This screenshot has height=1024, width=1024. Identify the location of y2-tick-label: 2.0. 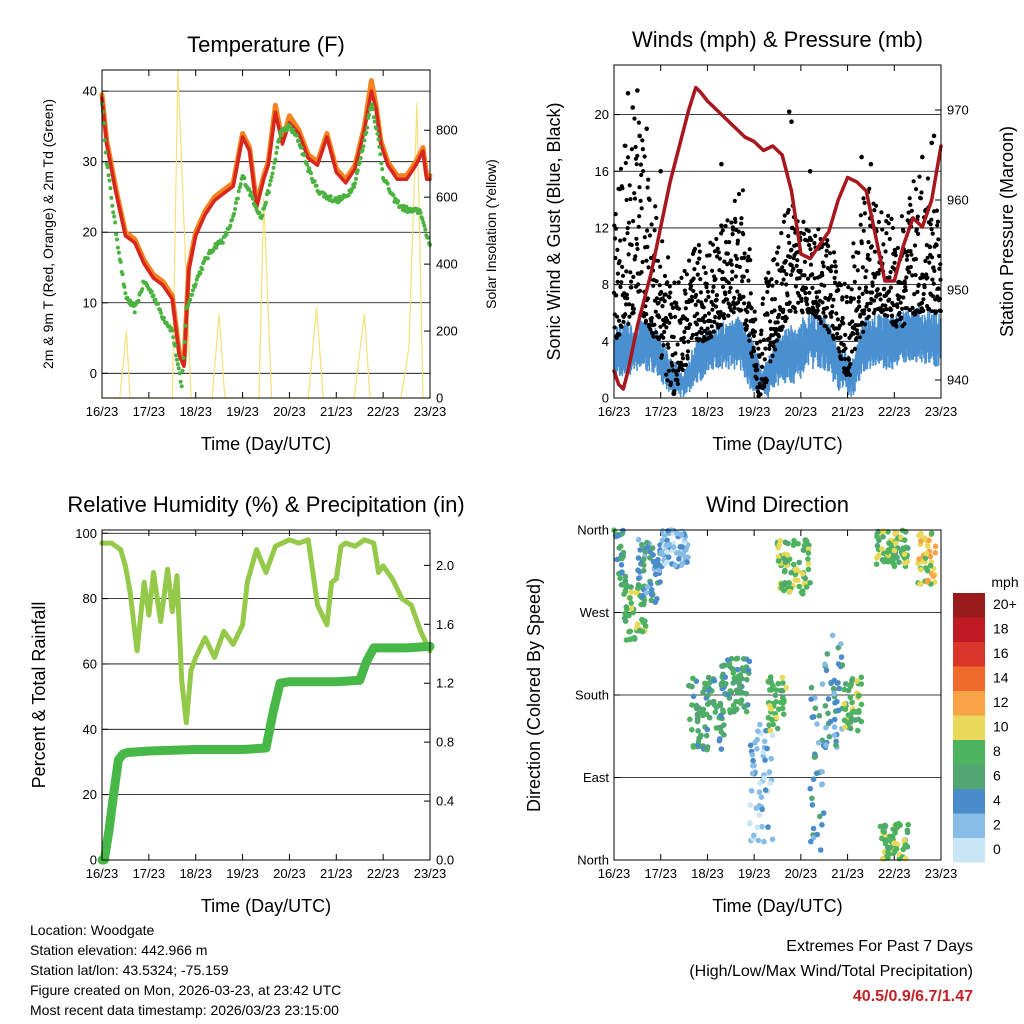
(445, 565).